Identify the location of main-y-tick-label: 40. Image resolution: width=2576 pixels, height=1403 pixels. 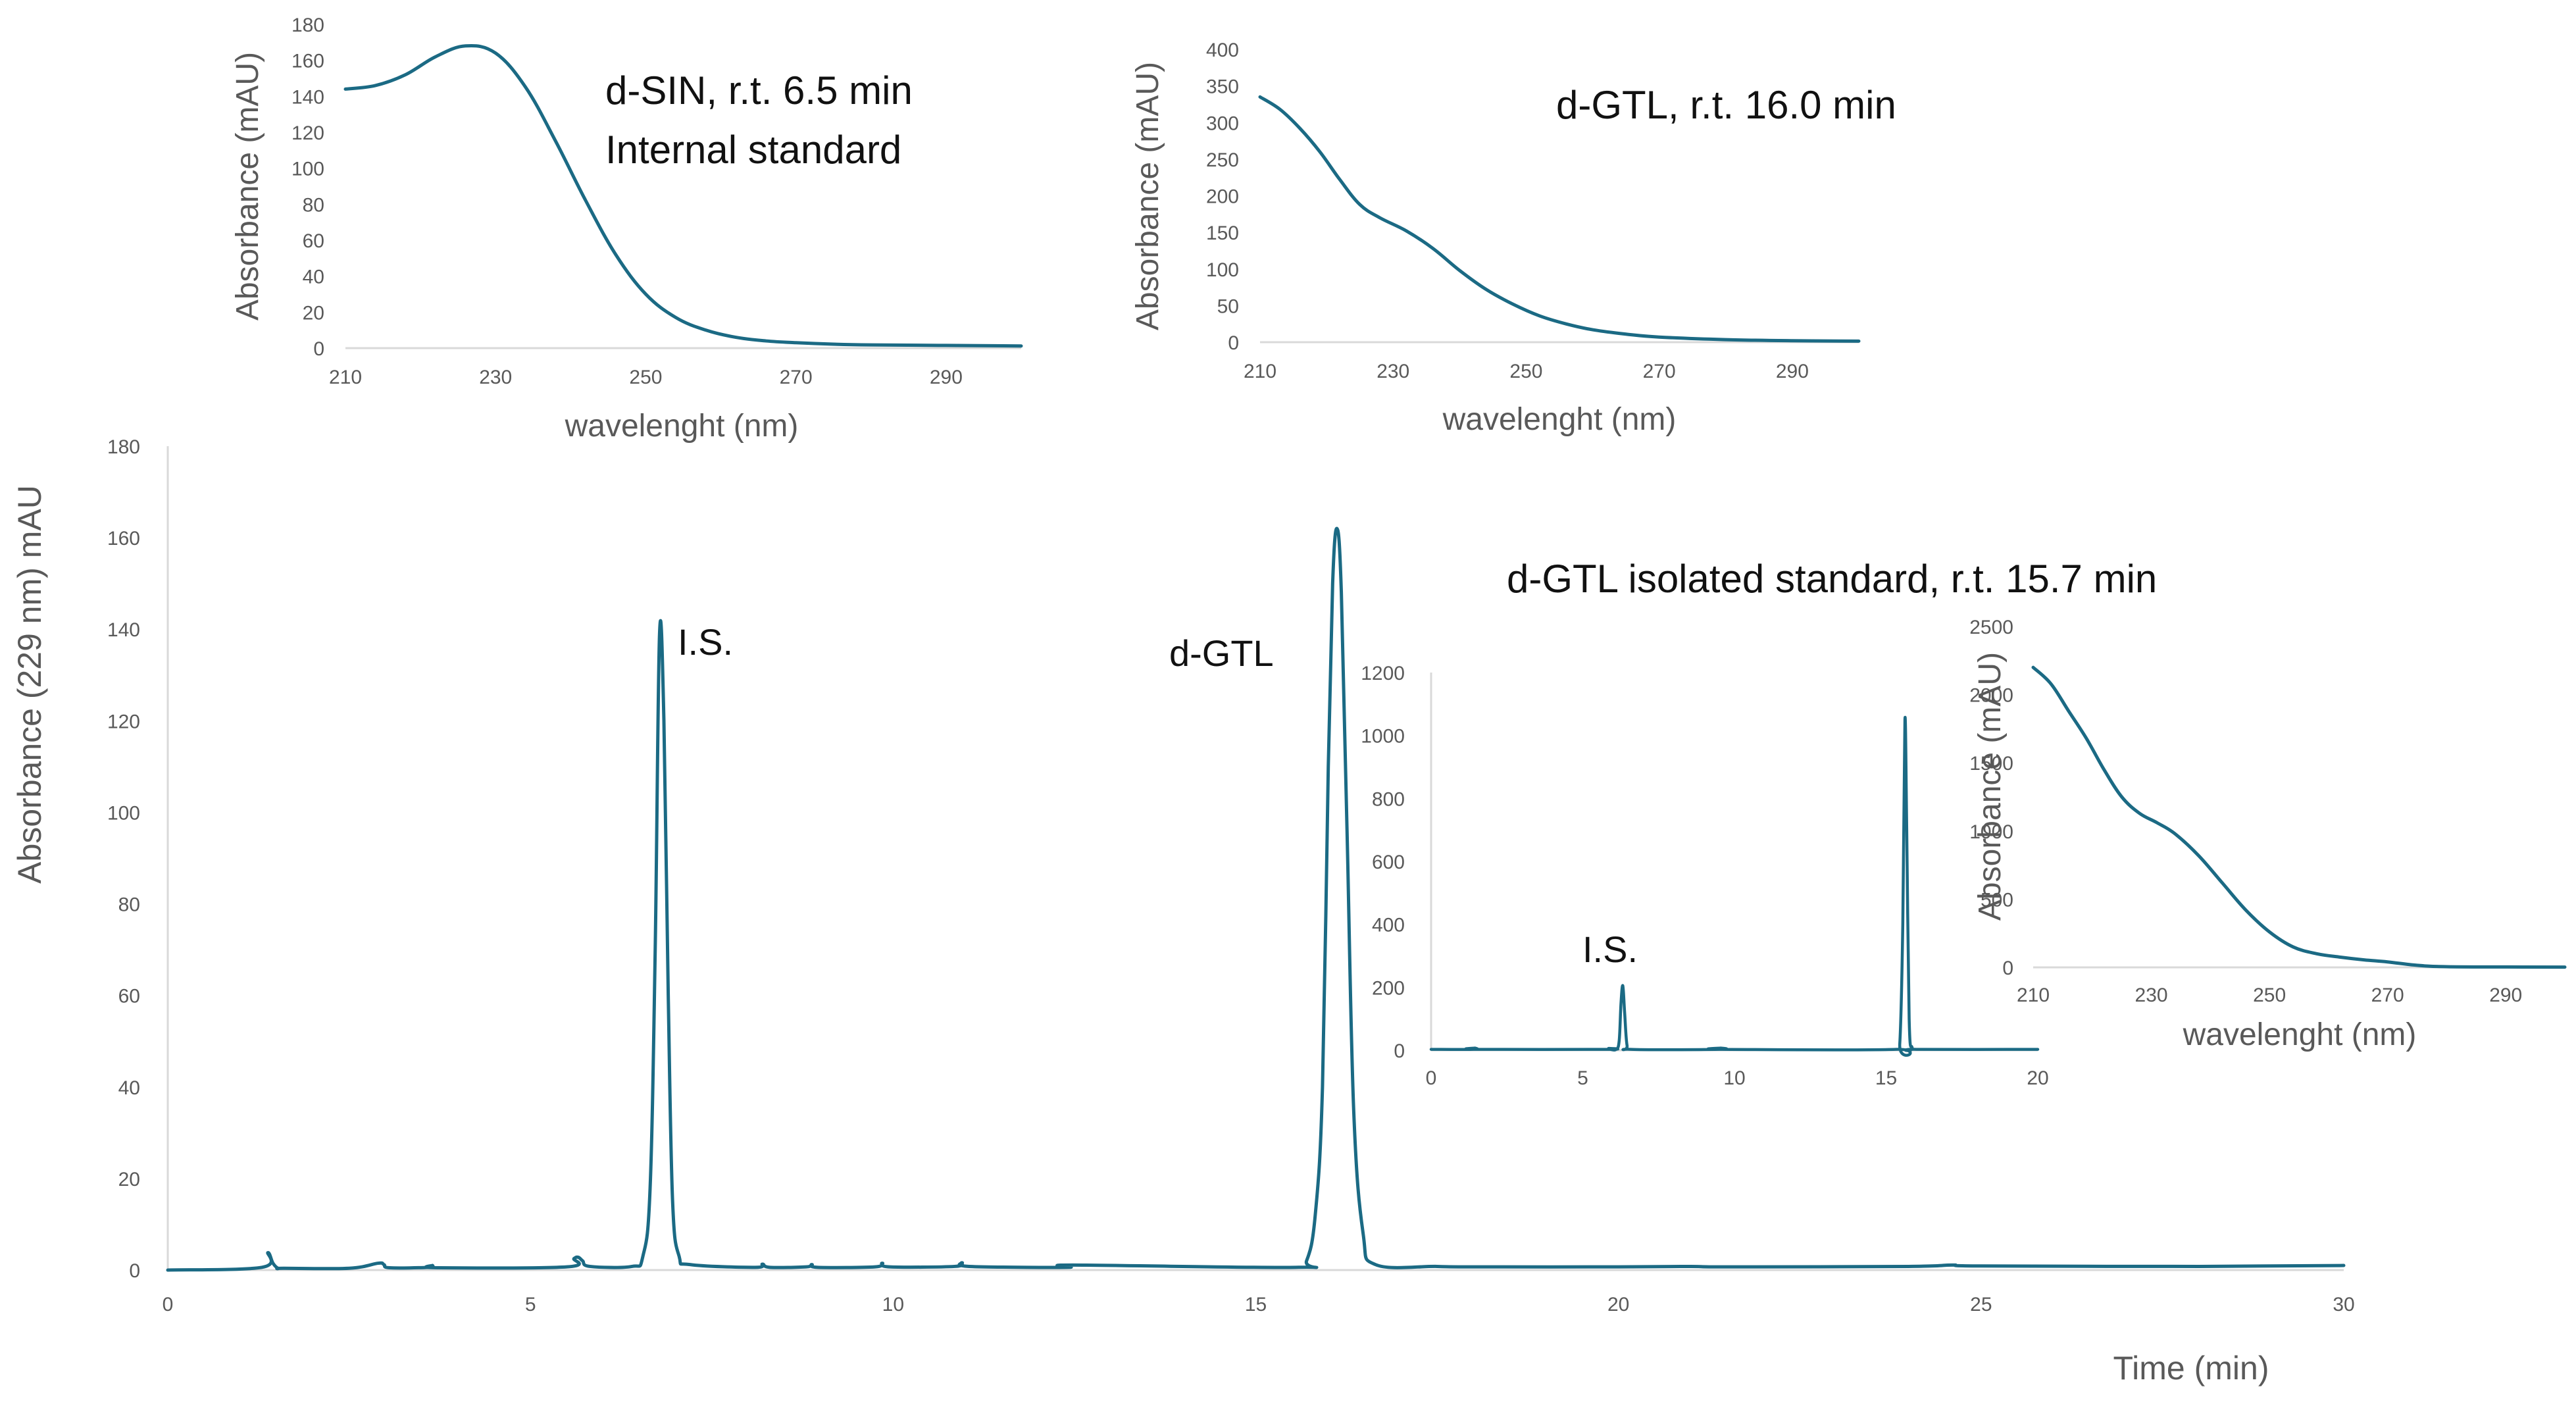
(129, 1088).